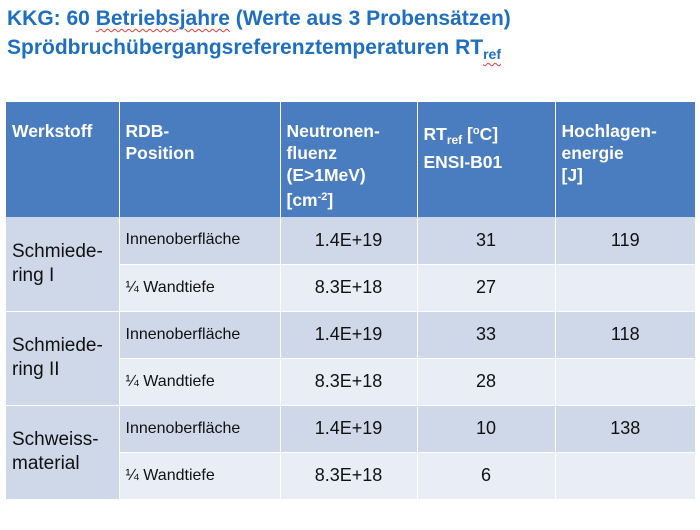  I want to click on material-cell: Schmiede-ring I, so click(63, 264).